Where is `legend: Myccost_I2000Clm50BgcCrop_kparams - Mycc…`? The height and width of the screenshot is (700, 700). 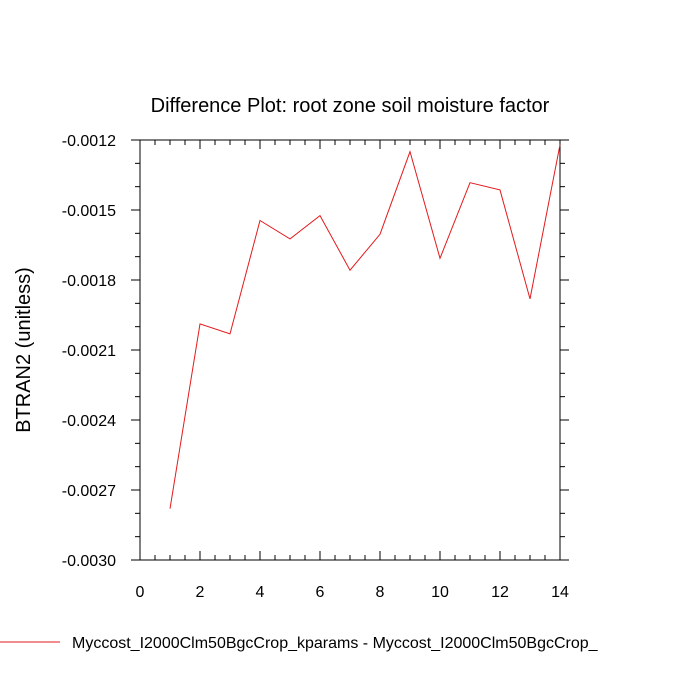 legend: Myccost_I2000Clm50BgcCrop_kparams - Mycc… is located at coordinates (299, 643).